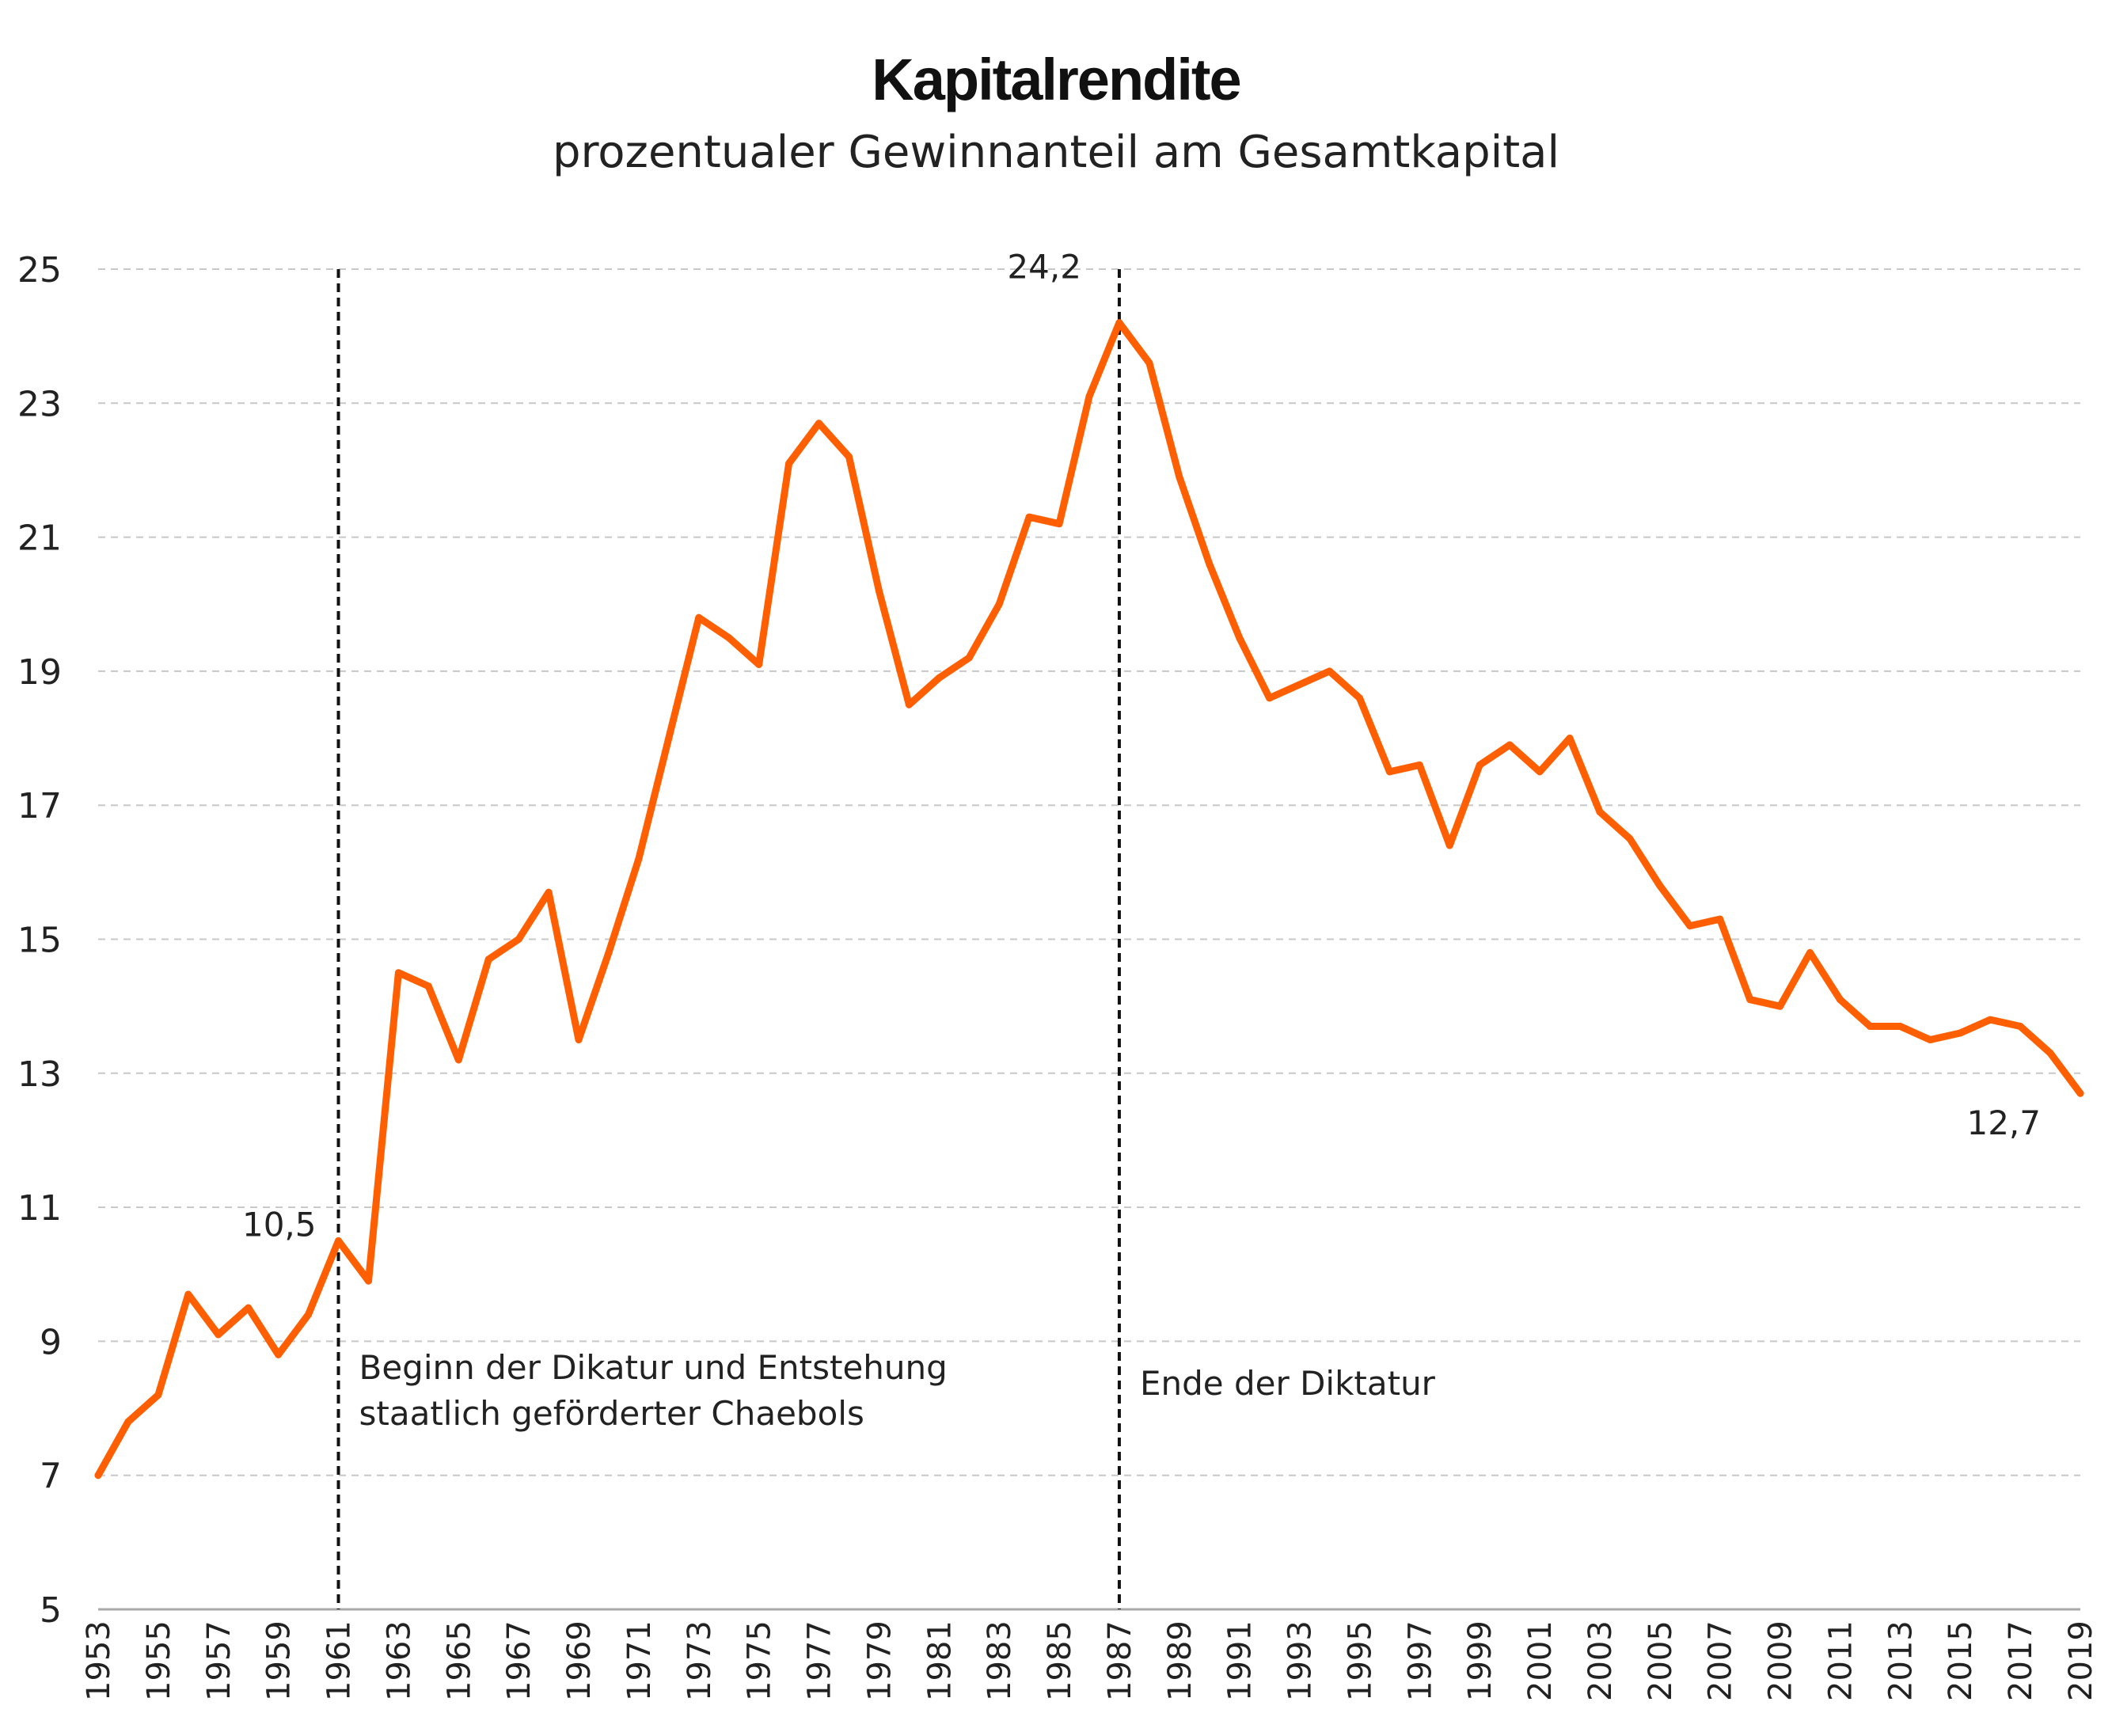  What do you see at coordinates (653, 1367) in the screenshot?
I see `event-label: Beginn der Dikatur und Entstehung` at bounding box center [653, 1367].